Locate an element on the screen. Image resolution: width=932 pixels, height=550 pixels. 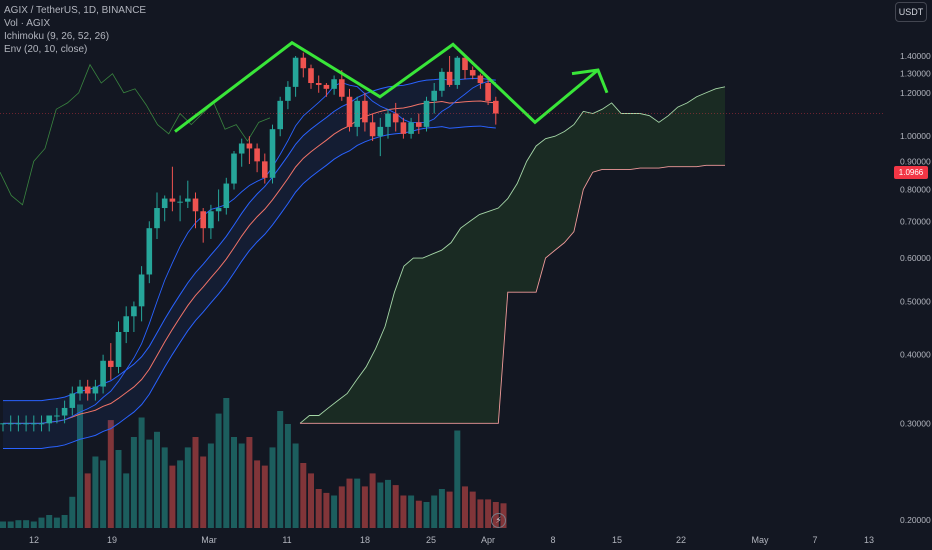
pattern-arrowhead is located at coordinates (590, 81).